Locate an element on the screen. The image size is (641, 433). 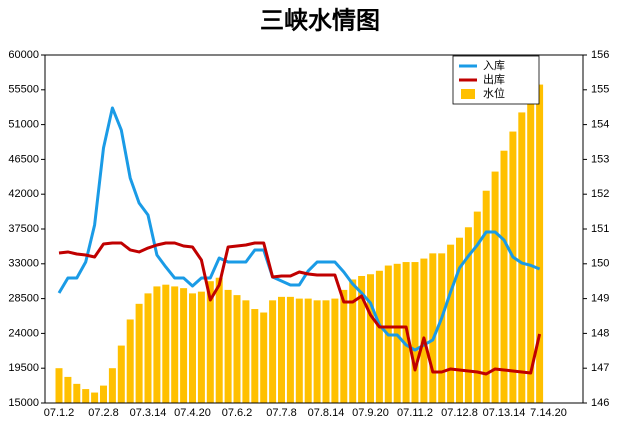
legend-label: 入库 is located at coordinates (494, 65).